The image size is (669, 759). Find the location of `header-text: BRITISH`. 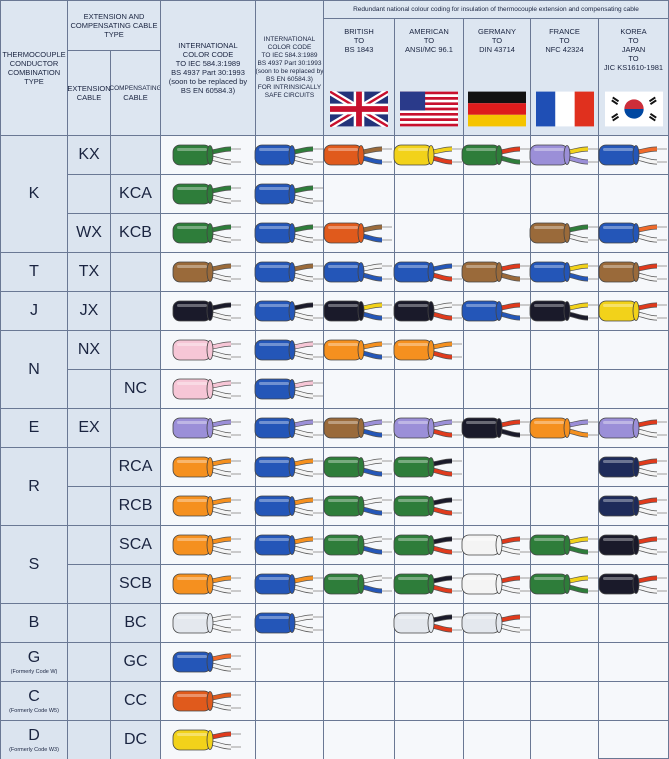

header-text: BRITISH is located at coordinates (359, 31).